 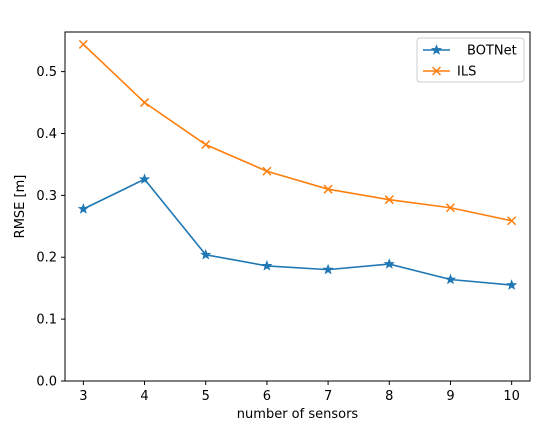 I want to click on x-axis-label: number of sensors, so click(x=298, y=414).